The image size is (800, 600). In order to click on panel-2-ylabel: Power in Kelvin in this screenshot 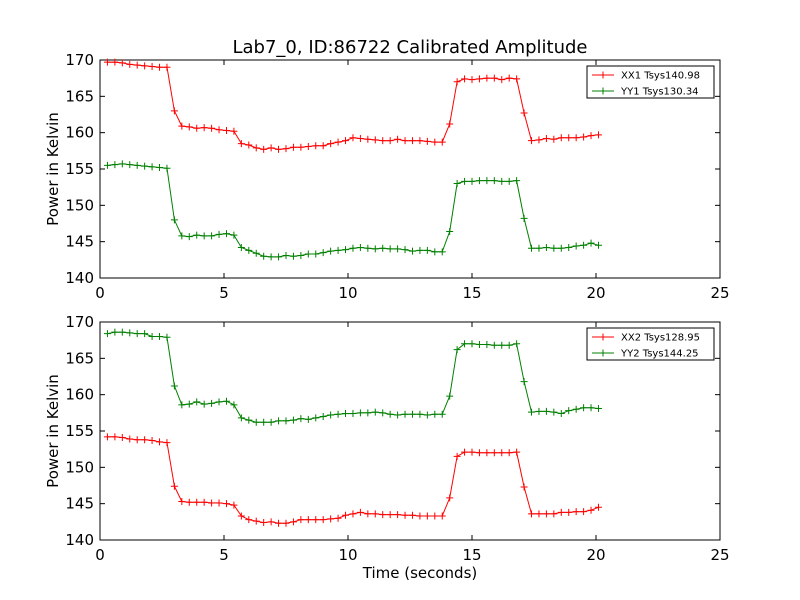, I will do `click(53, 431)`.